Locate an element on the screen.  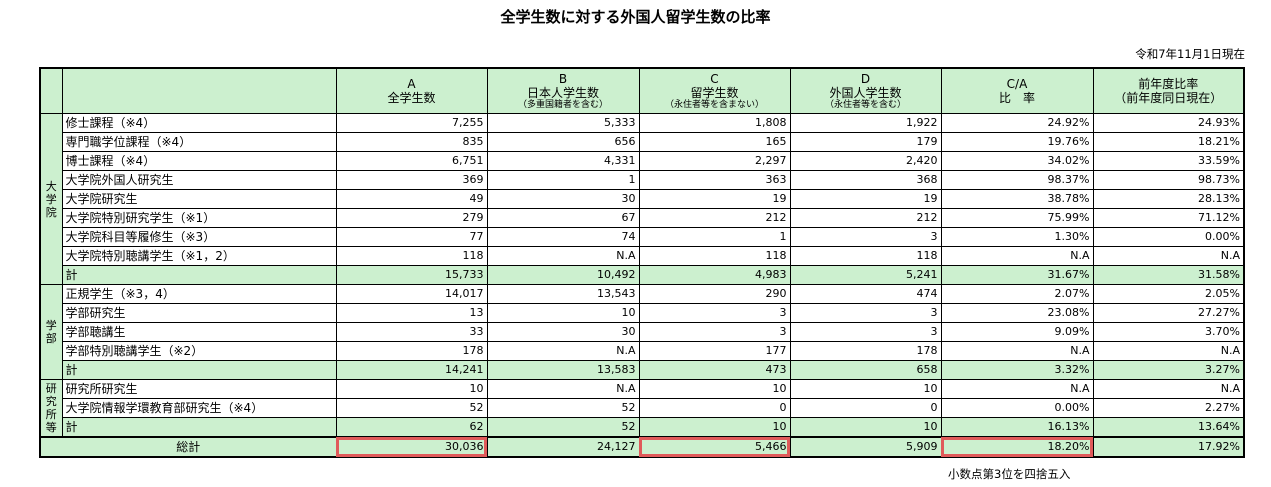
group-label-text: 大学院 is located at coordinates (51, 199).